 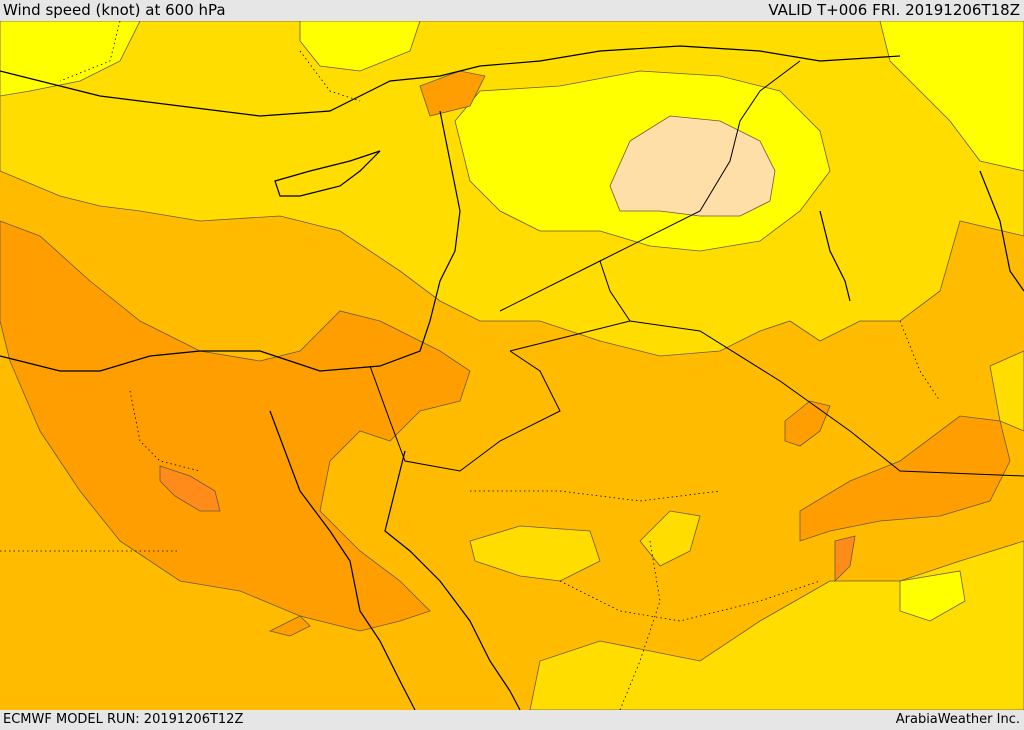 What do you see at coordinates (465, 411) in the screenshot?
I see `border-sinai` at bounding box center [465, 411].